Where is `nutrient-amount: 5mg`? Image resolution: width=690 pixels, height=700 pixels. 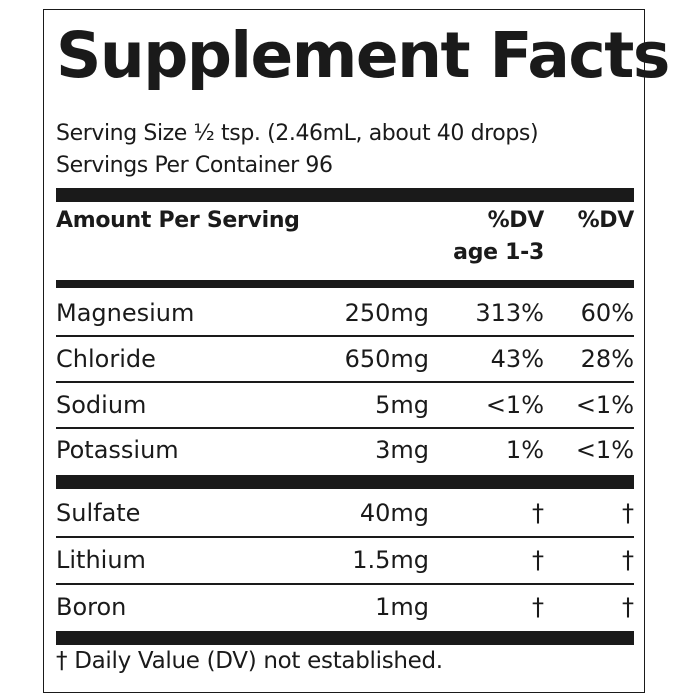 nutrient-amount: 5mg is located at coordinates (402, 405).